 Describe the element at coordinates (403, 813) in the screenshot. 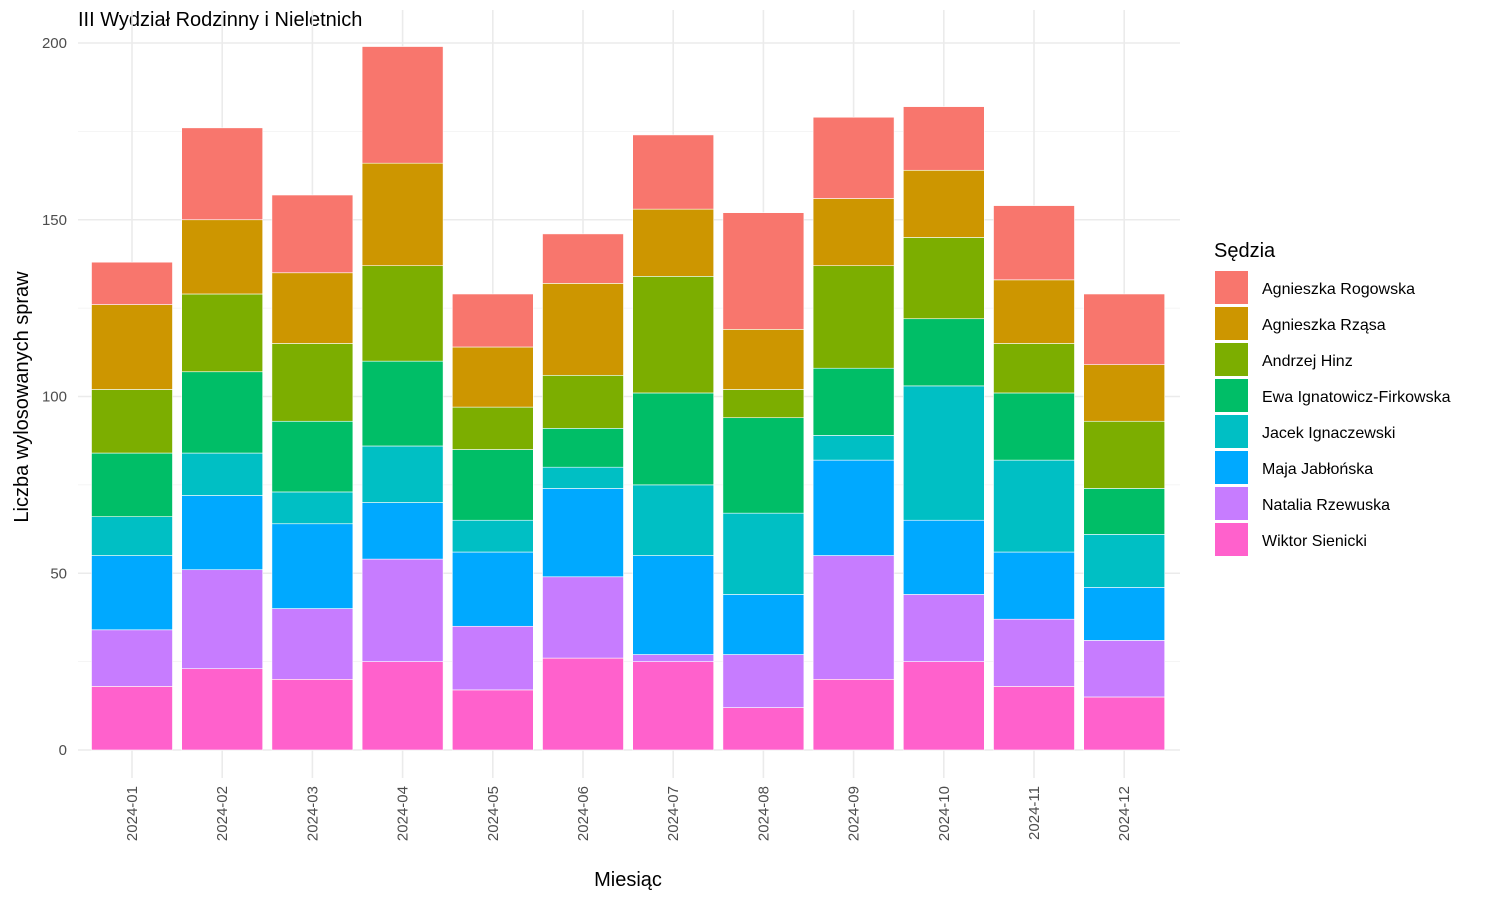

I see `x-tick-label: 2024-04` at that location.